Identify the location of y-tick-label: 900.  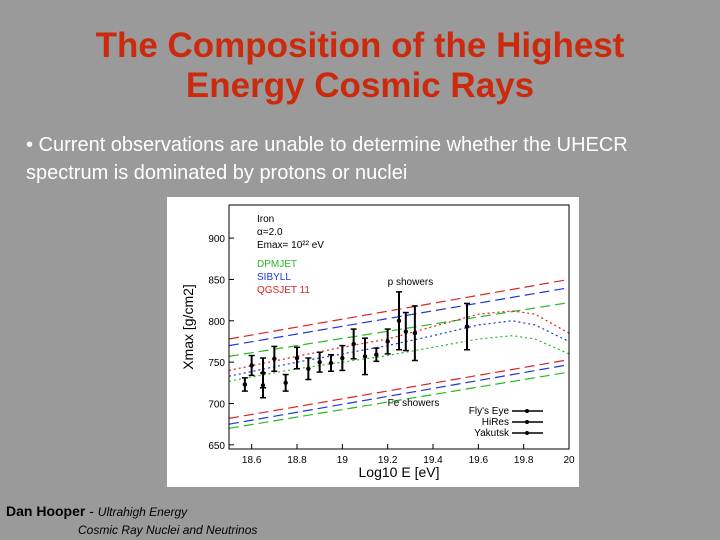
(216, 239).